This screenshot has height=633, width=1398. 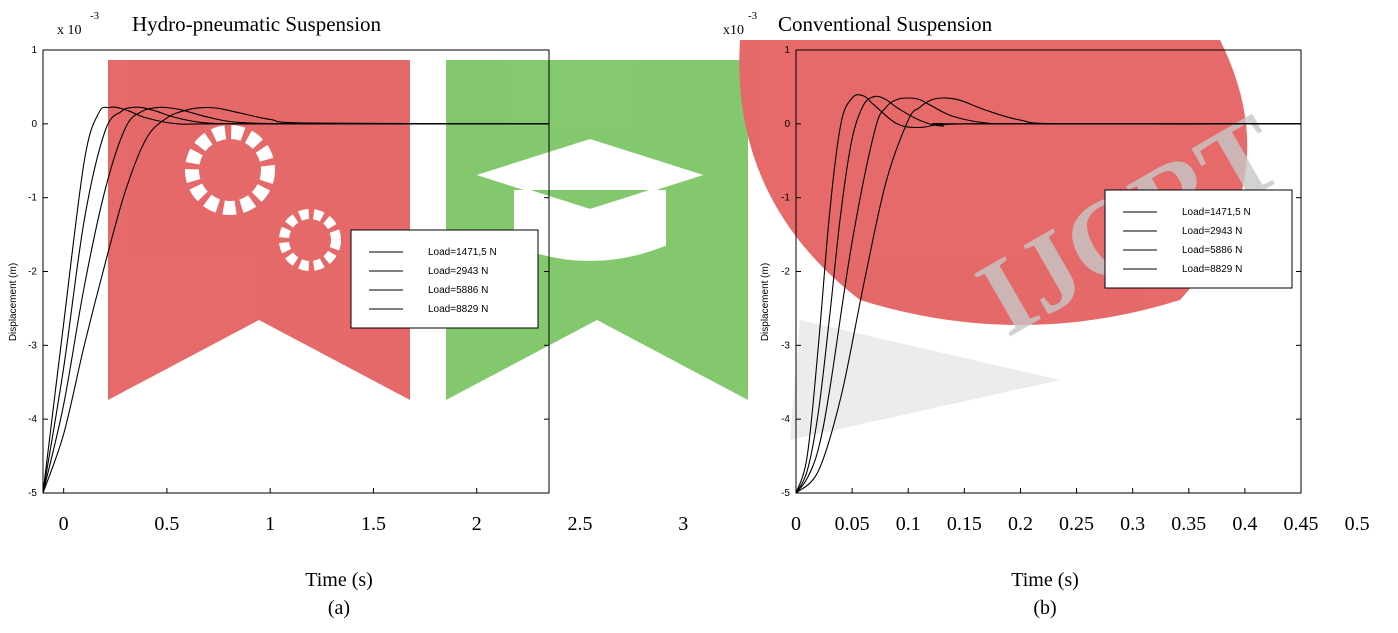 What do you see at coordinates (925, 380) in the screenshot?
I see `watermark-grey-arrow` at bounding box center [925, 380].